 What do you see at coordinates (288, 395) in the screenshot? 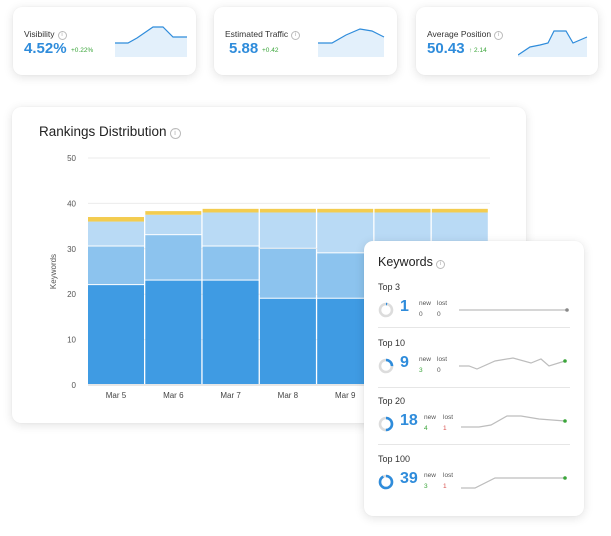
I see `x-tick-label: Mar 8` at bounding box center [288, 395].